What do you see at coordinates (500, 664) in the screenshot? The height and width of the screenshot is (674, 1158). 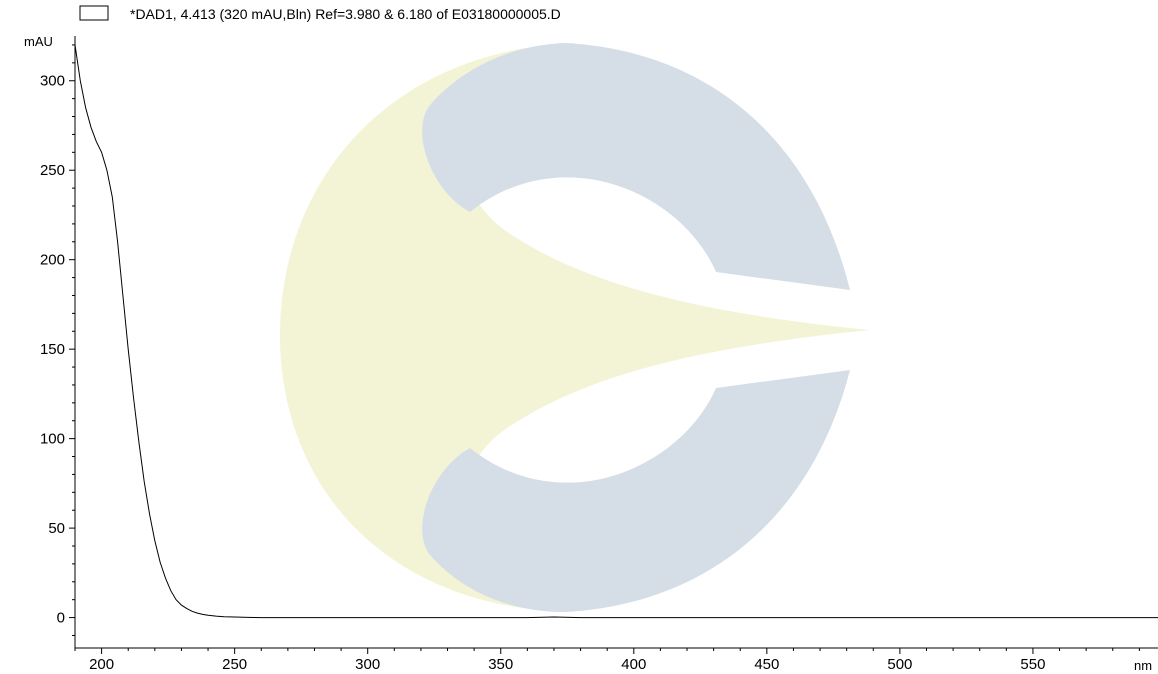 I see `x-tick-label: 350` at bounding box center [500, 664].